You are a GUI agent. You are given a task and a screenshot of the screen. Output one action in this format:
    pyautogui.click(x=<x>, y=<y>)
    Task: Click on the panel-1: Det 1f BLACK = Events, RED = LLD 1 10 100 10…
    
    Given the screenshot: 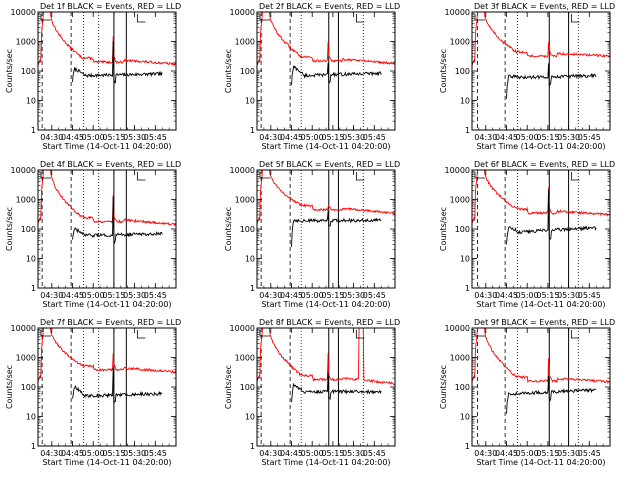 What is the action you would take?
    pyautogui.click(x=93, y=76)
    